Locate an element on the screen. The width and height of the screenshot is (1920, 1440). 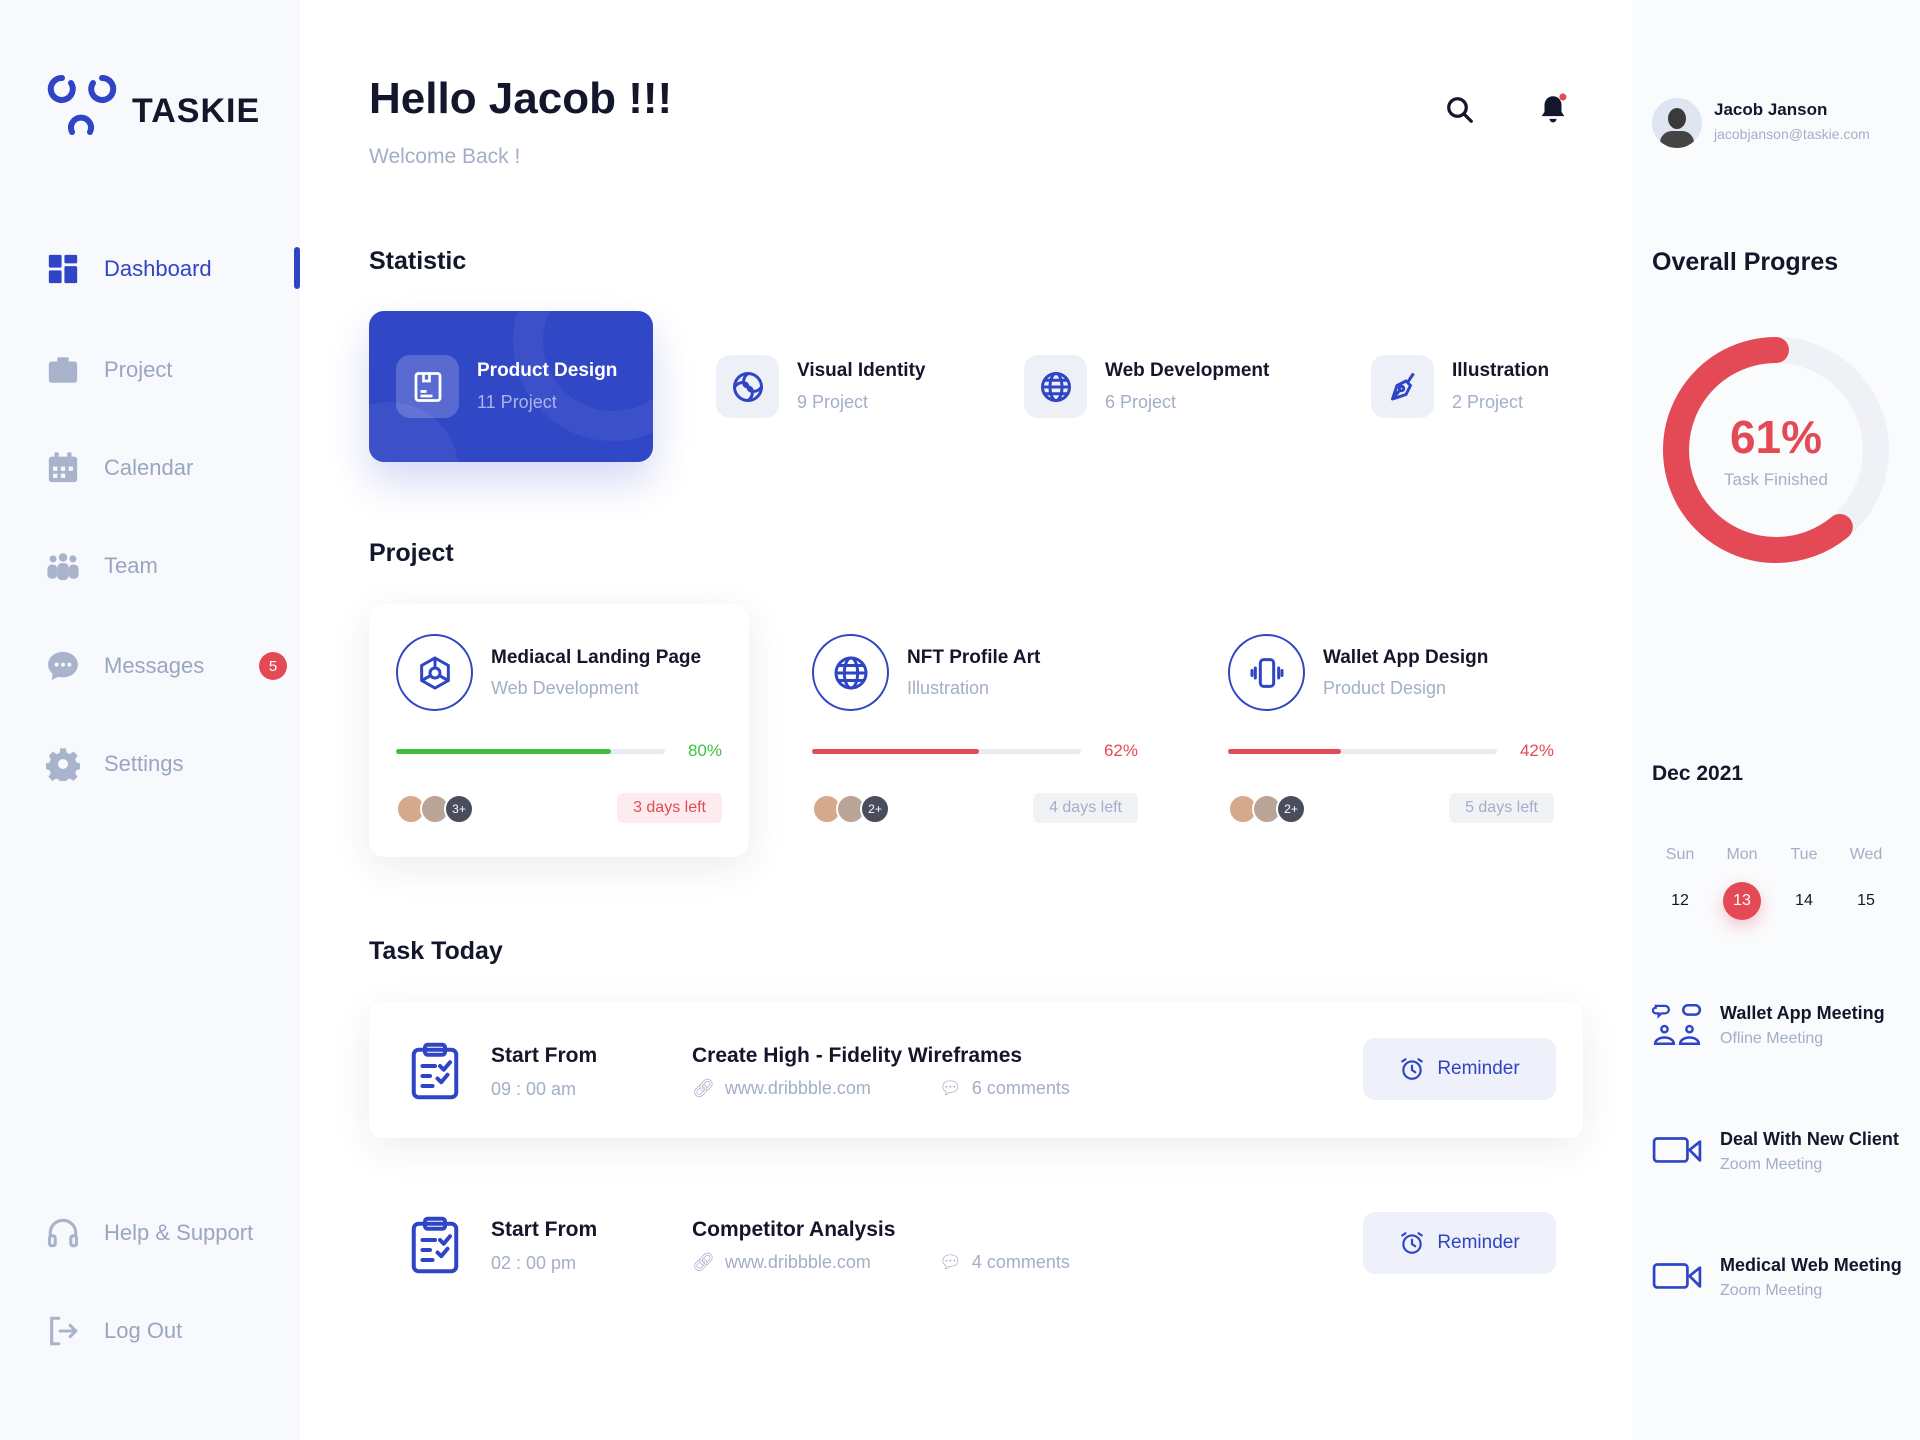
sidebar-item-team: Team is located at coordinates (102, 566).